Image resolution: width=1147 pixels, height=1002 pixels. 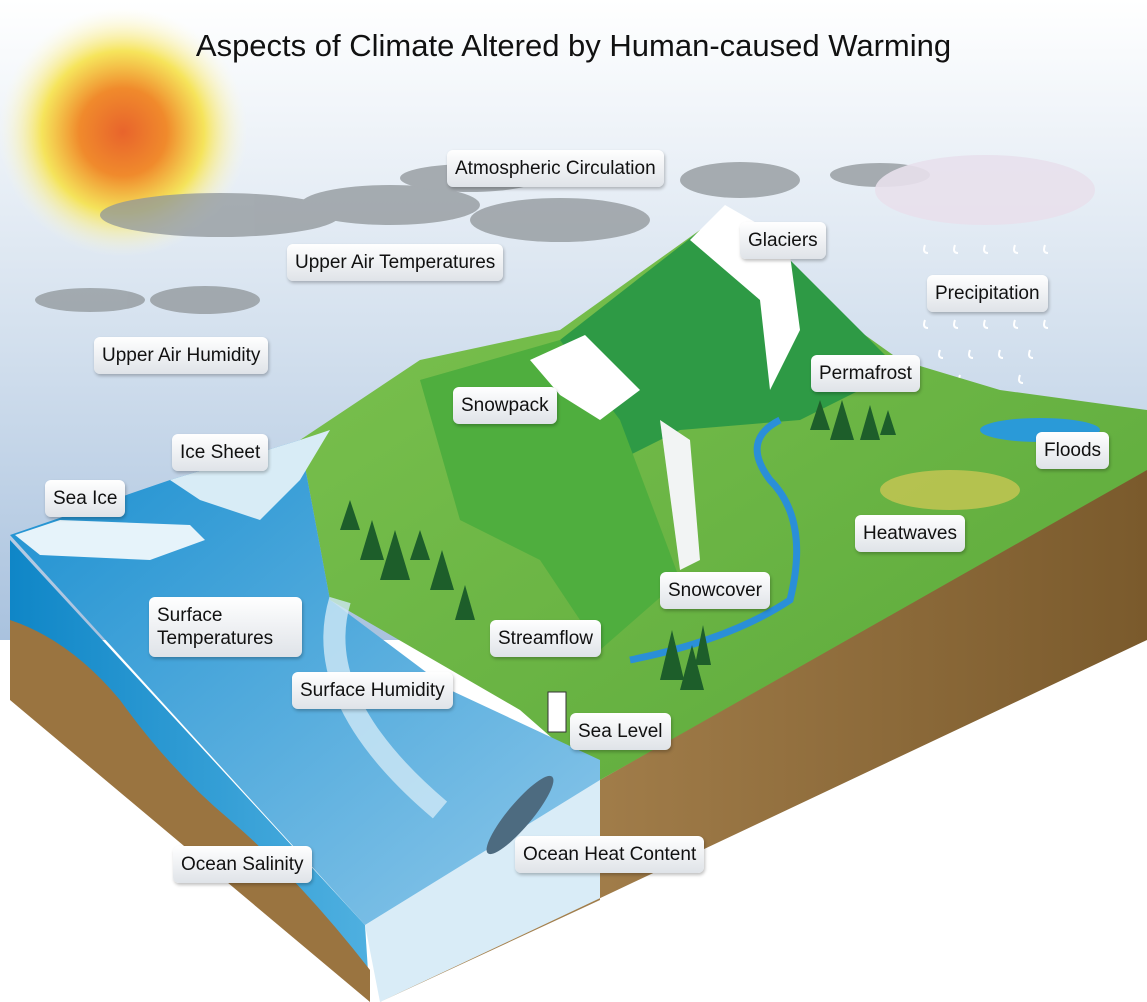 What do you see at coordinates (783, 240) in the screenshot?
I see `label: Glaciers` at bounding box center [783, 240].